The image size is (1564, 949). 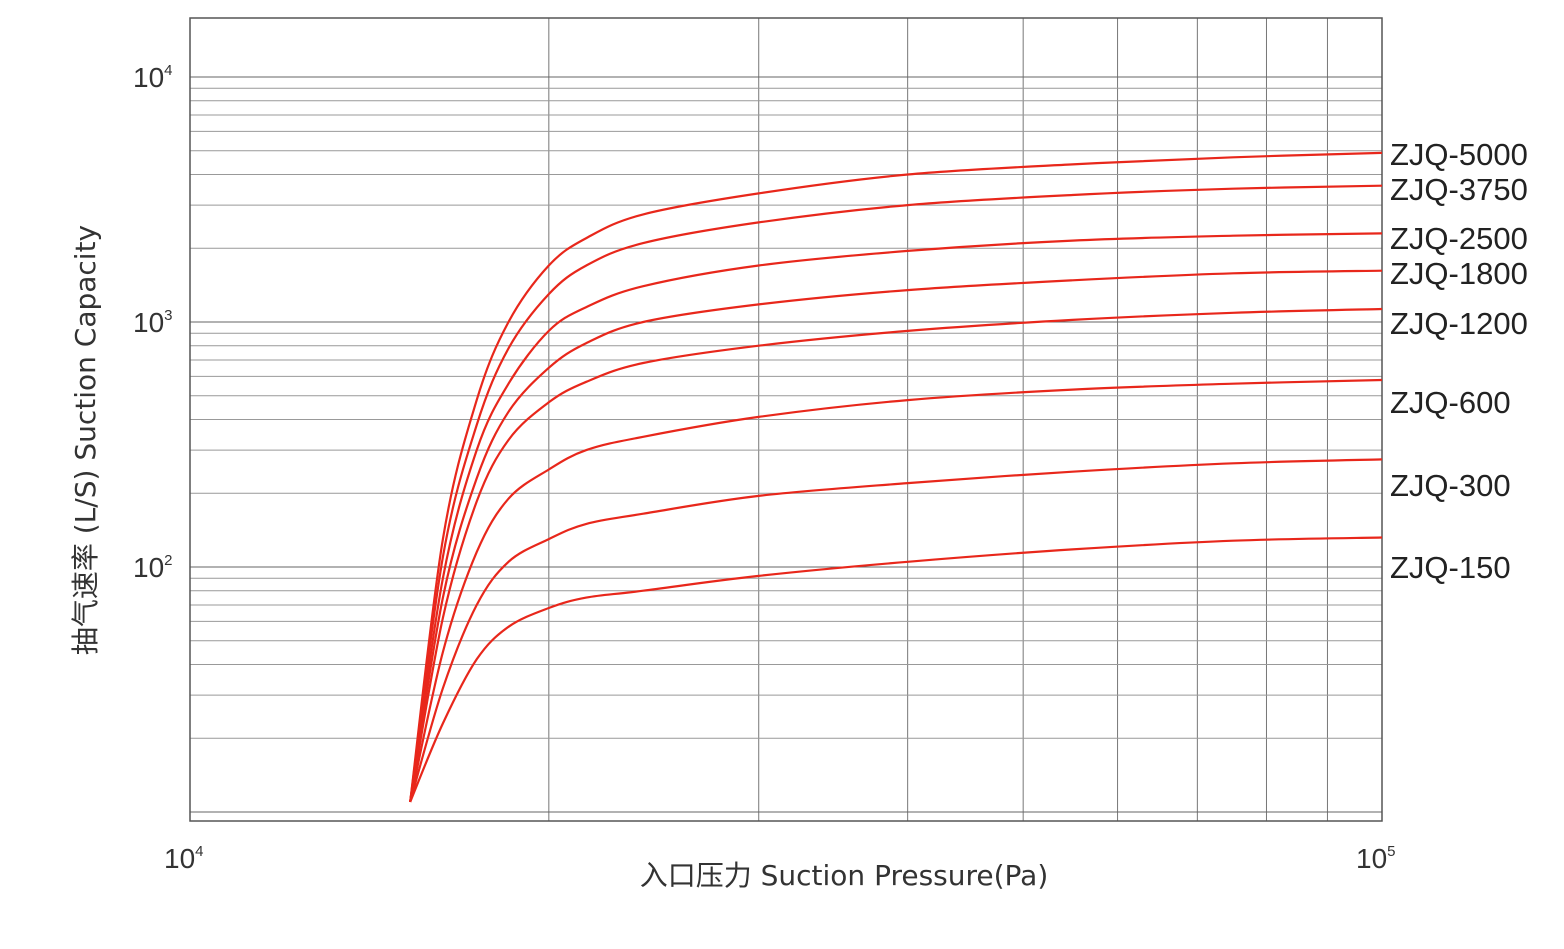 I want to click on series-label-zjq-300: ZJQ-300, so click(x=1450, y=485).